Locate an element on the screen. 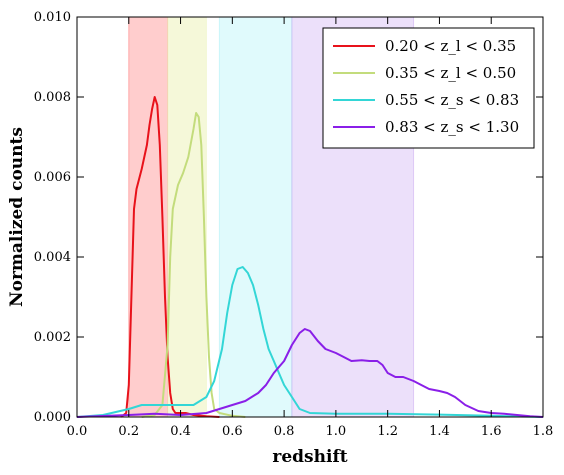  y-tick-label: 0.004 is located at coordinates (52, 257).